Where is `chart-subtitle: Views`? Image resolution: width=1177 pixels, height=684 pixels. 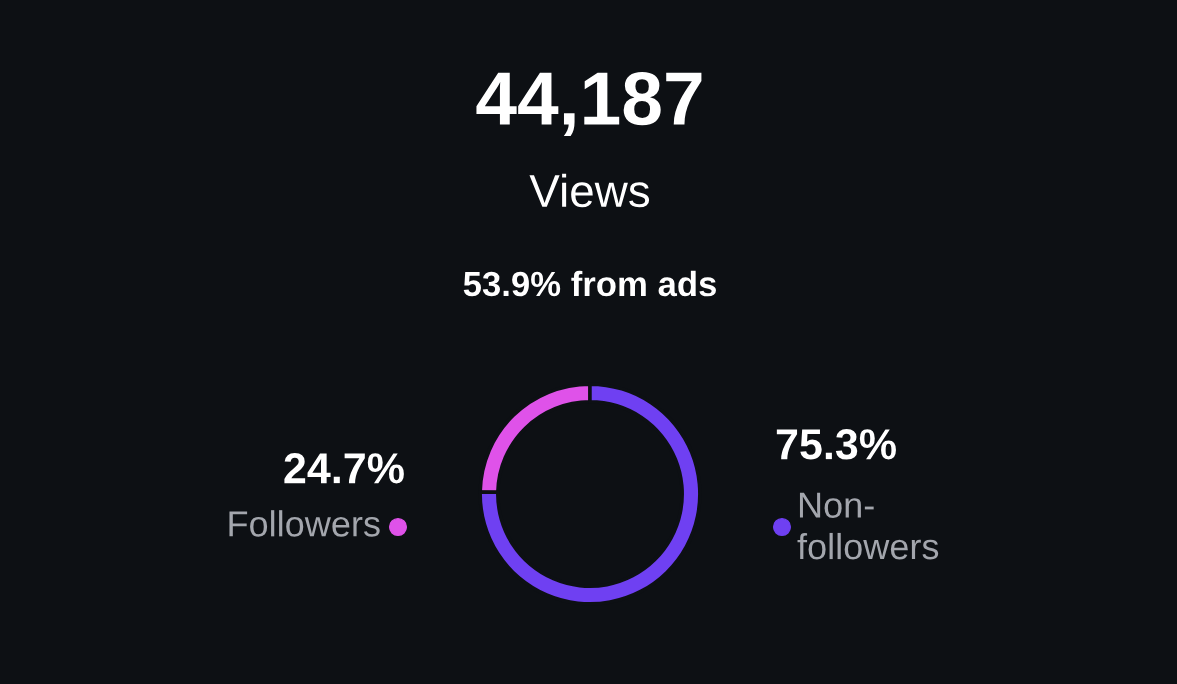
chart-subtitle: Views is located at coordinates (589, 190).